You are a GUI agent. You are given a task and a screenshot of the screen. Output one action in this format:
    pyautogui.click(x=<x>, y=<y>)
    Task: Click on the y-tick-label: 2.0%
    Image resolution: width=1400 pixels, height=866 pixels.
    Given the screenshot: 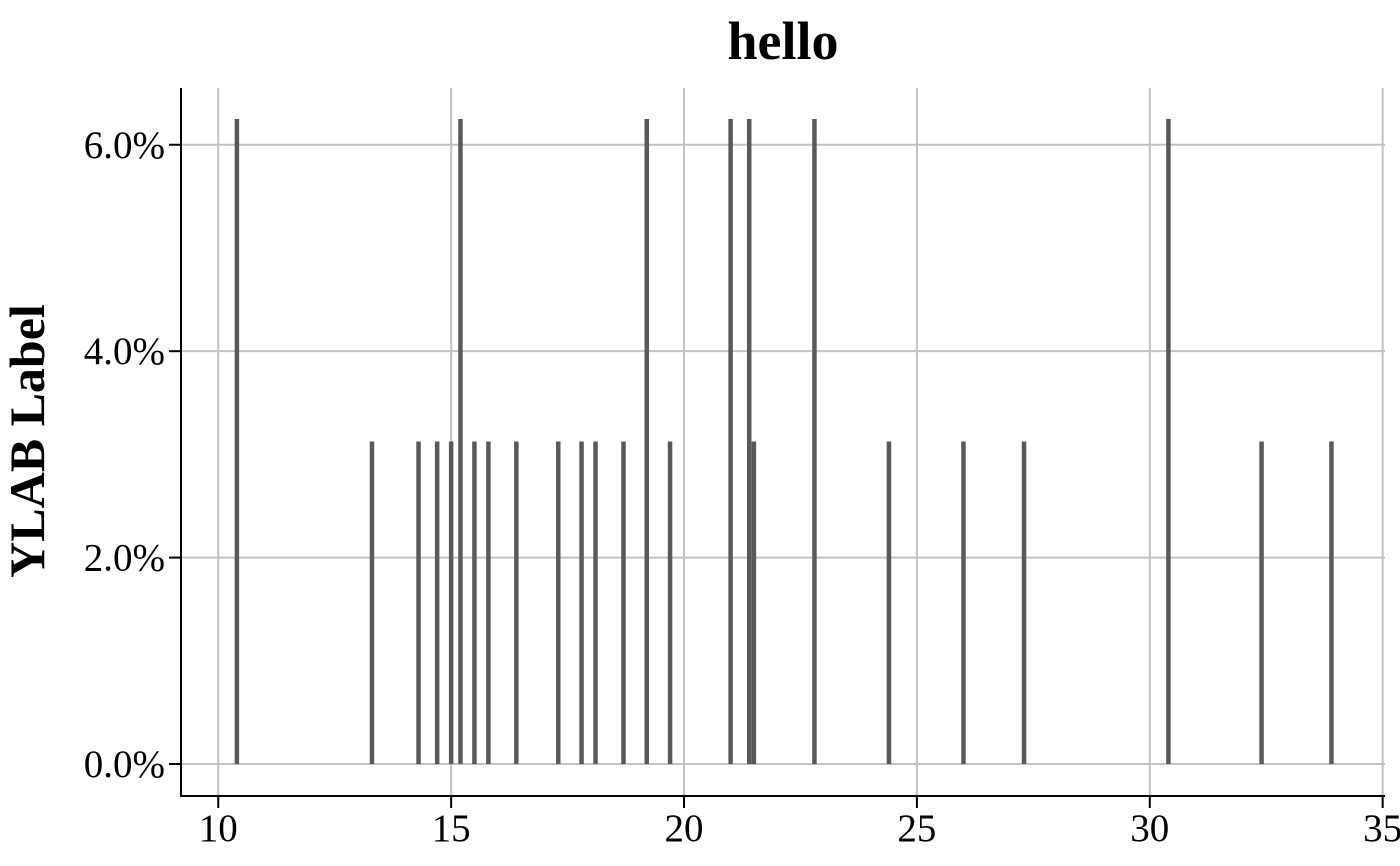 What is the action you would take?
    pyautogui.click(x=124, y=558)
    